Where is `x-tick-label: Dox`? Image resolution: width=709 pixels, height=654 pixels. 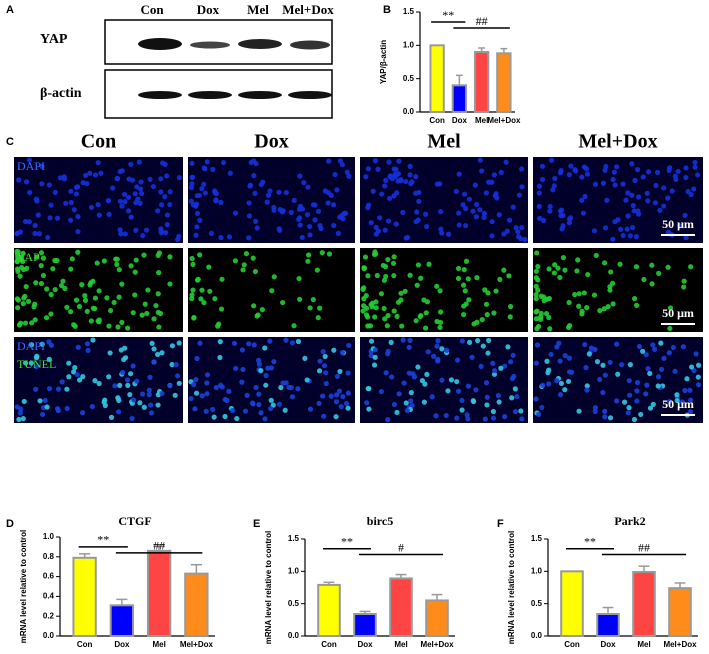
x-tick-label: Dox is located at coordinates (460, 120).